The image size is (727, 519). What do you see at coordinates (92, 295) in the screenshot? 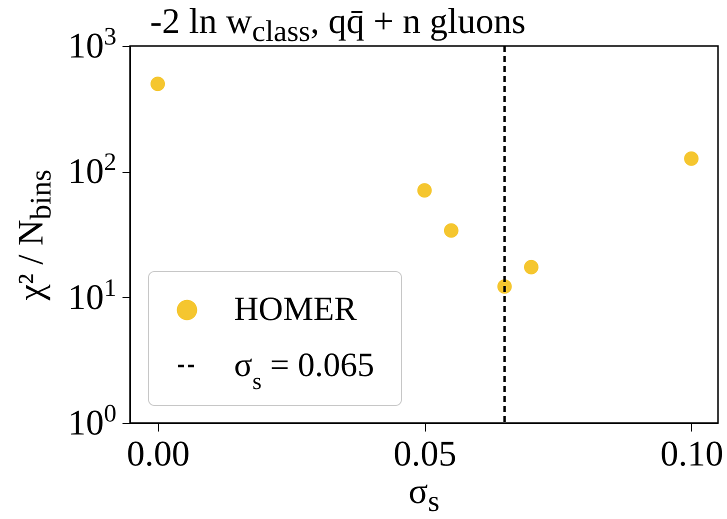
I see `y-tick-label: 10$^{1}$` at bounding box center [92, 295].